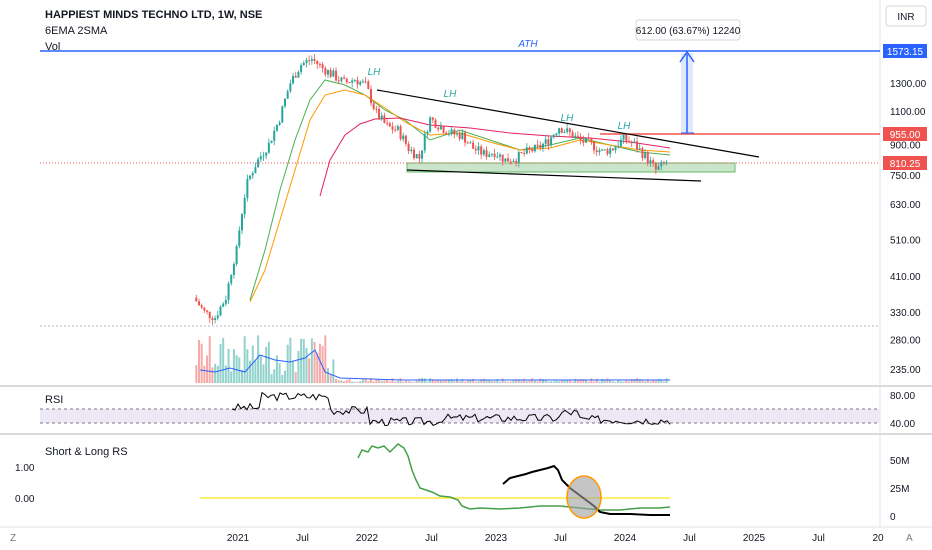 Image resolution: width=932 pixels, height=550 pixels. Describe the element at coordinates (905, 370) in the screenshot. I see `price-tick-label: 235.00` at that location.